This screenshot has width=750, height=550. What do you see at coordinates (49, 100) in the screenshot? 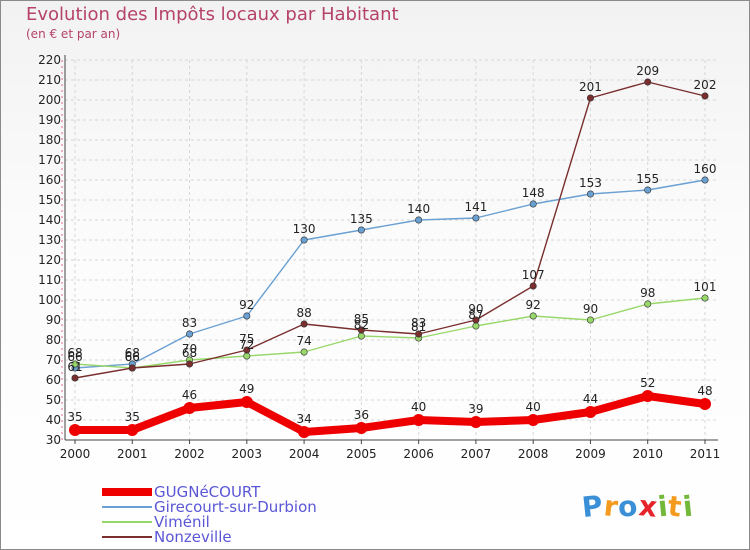
I see `y-tick-label: 200` at bounding box center [49, 100].